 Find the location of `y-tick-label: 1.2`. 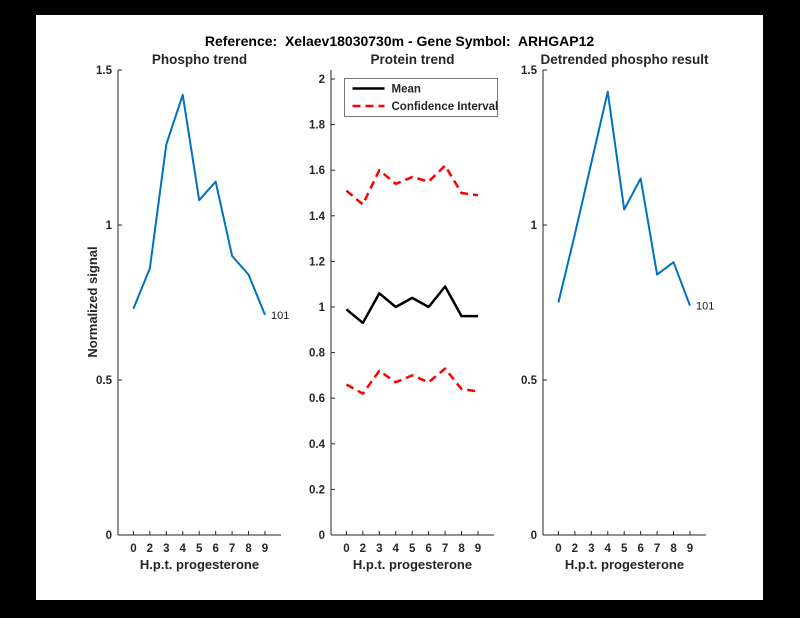

y-tick-label: 1.2 is located at coordinates (317, 262).